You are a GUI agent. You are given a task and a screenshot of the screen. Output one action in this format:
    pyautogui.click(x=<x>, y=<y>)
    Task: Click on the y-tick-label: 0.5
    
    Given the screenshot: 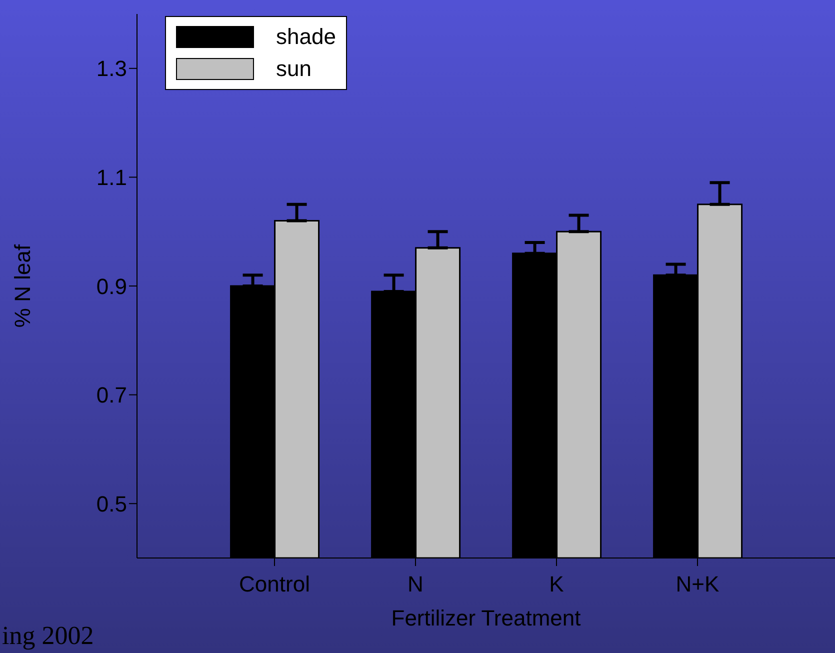 What is the action you would take?
    pyautogui.click(x=111, y=503)
    